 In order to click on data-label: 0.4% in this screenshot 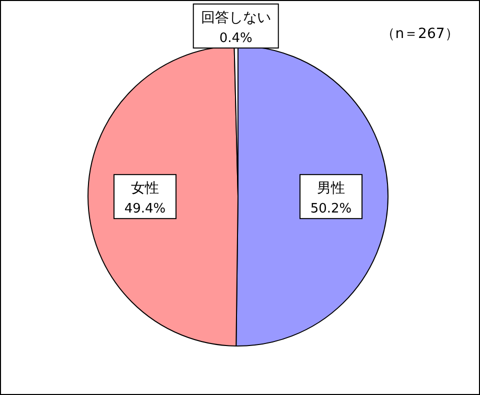, I will do `click(235, 38)`.